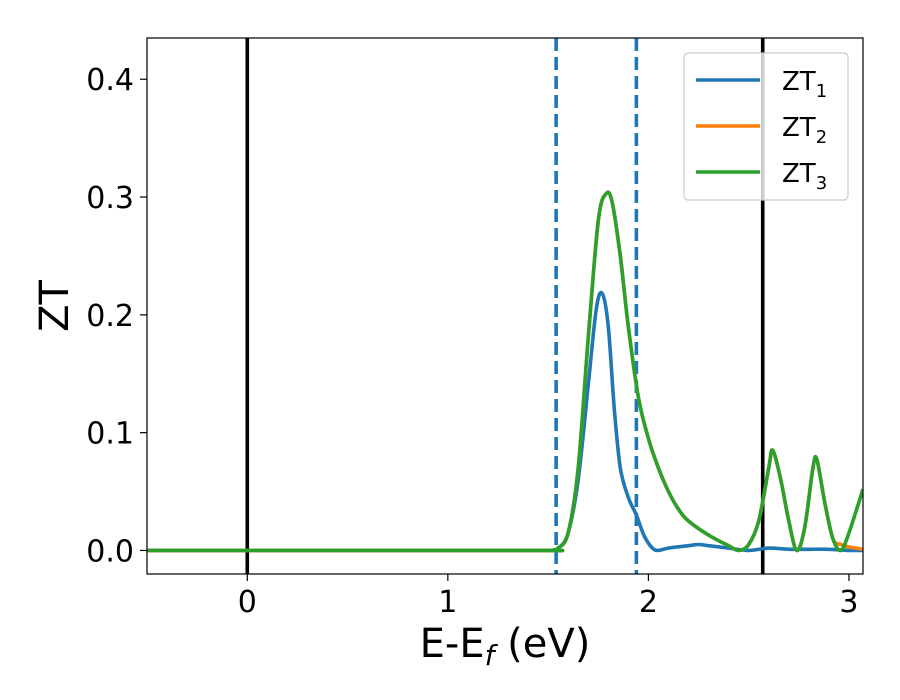 The image size is (900, 700). I want to click on legend-box, so click(766, 126).